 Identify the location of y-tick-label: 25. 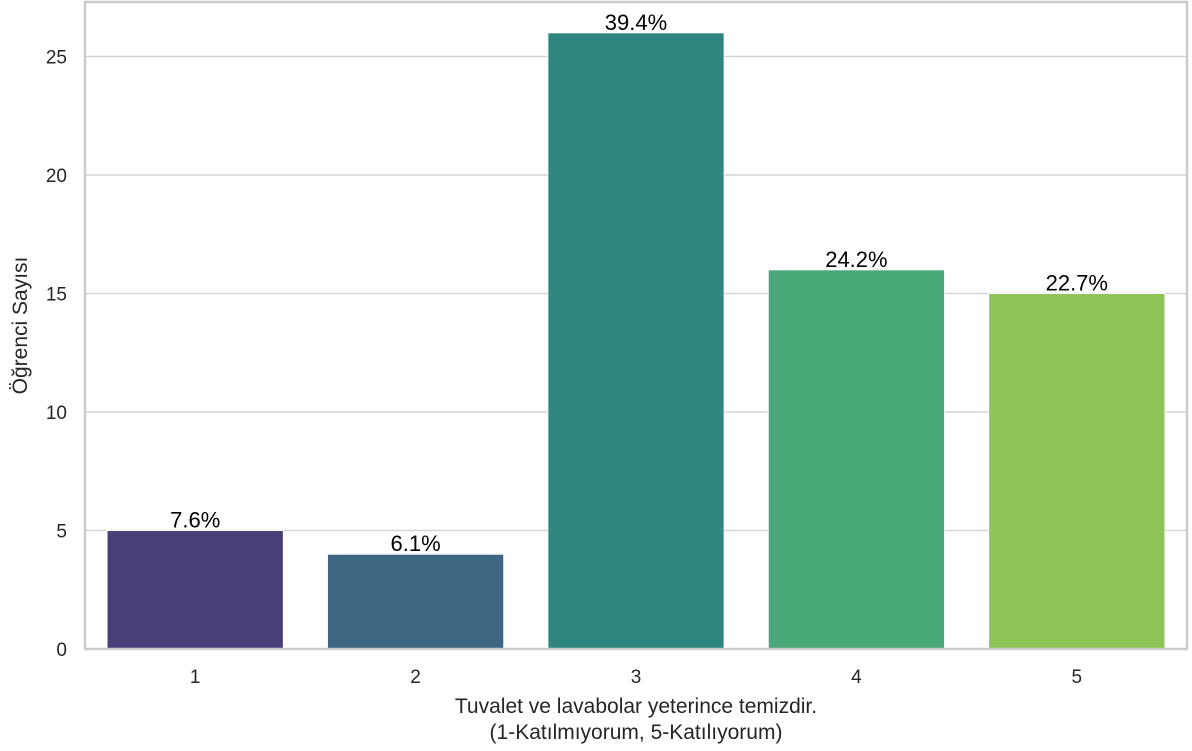
(56, 58).